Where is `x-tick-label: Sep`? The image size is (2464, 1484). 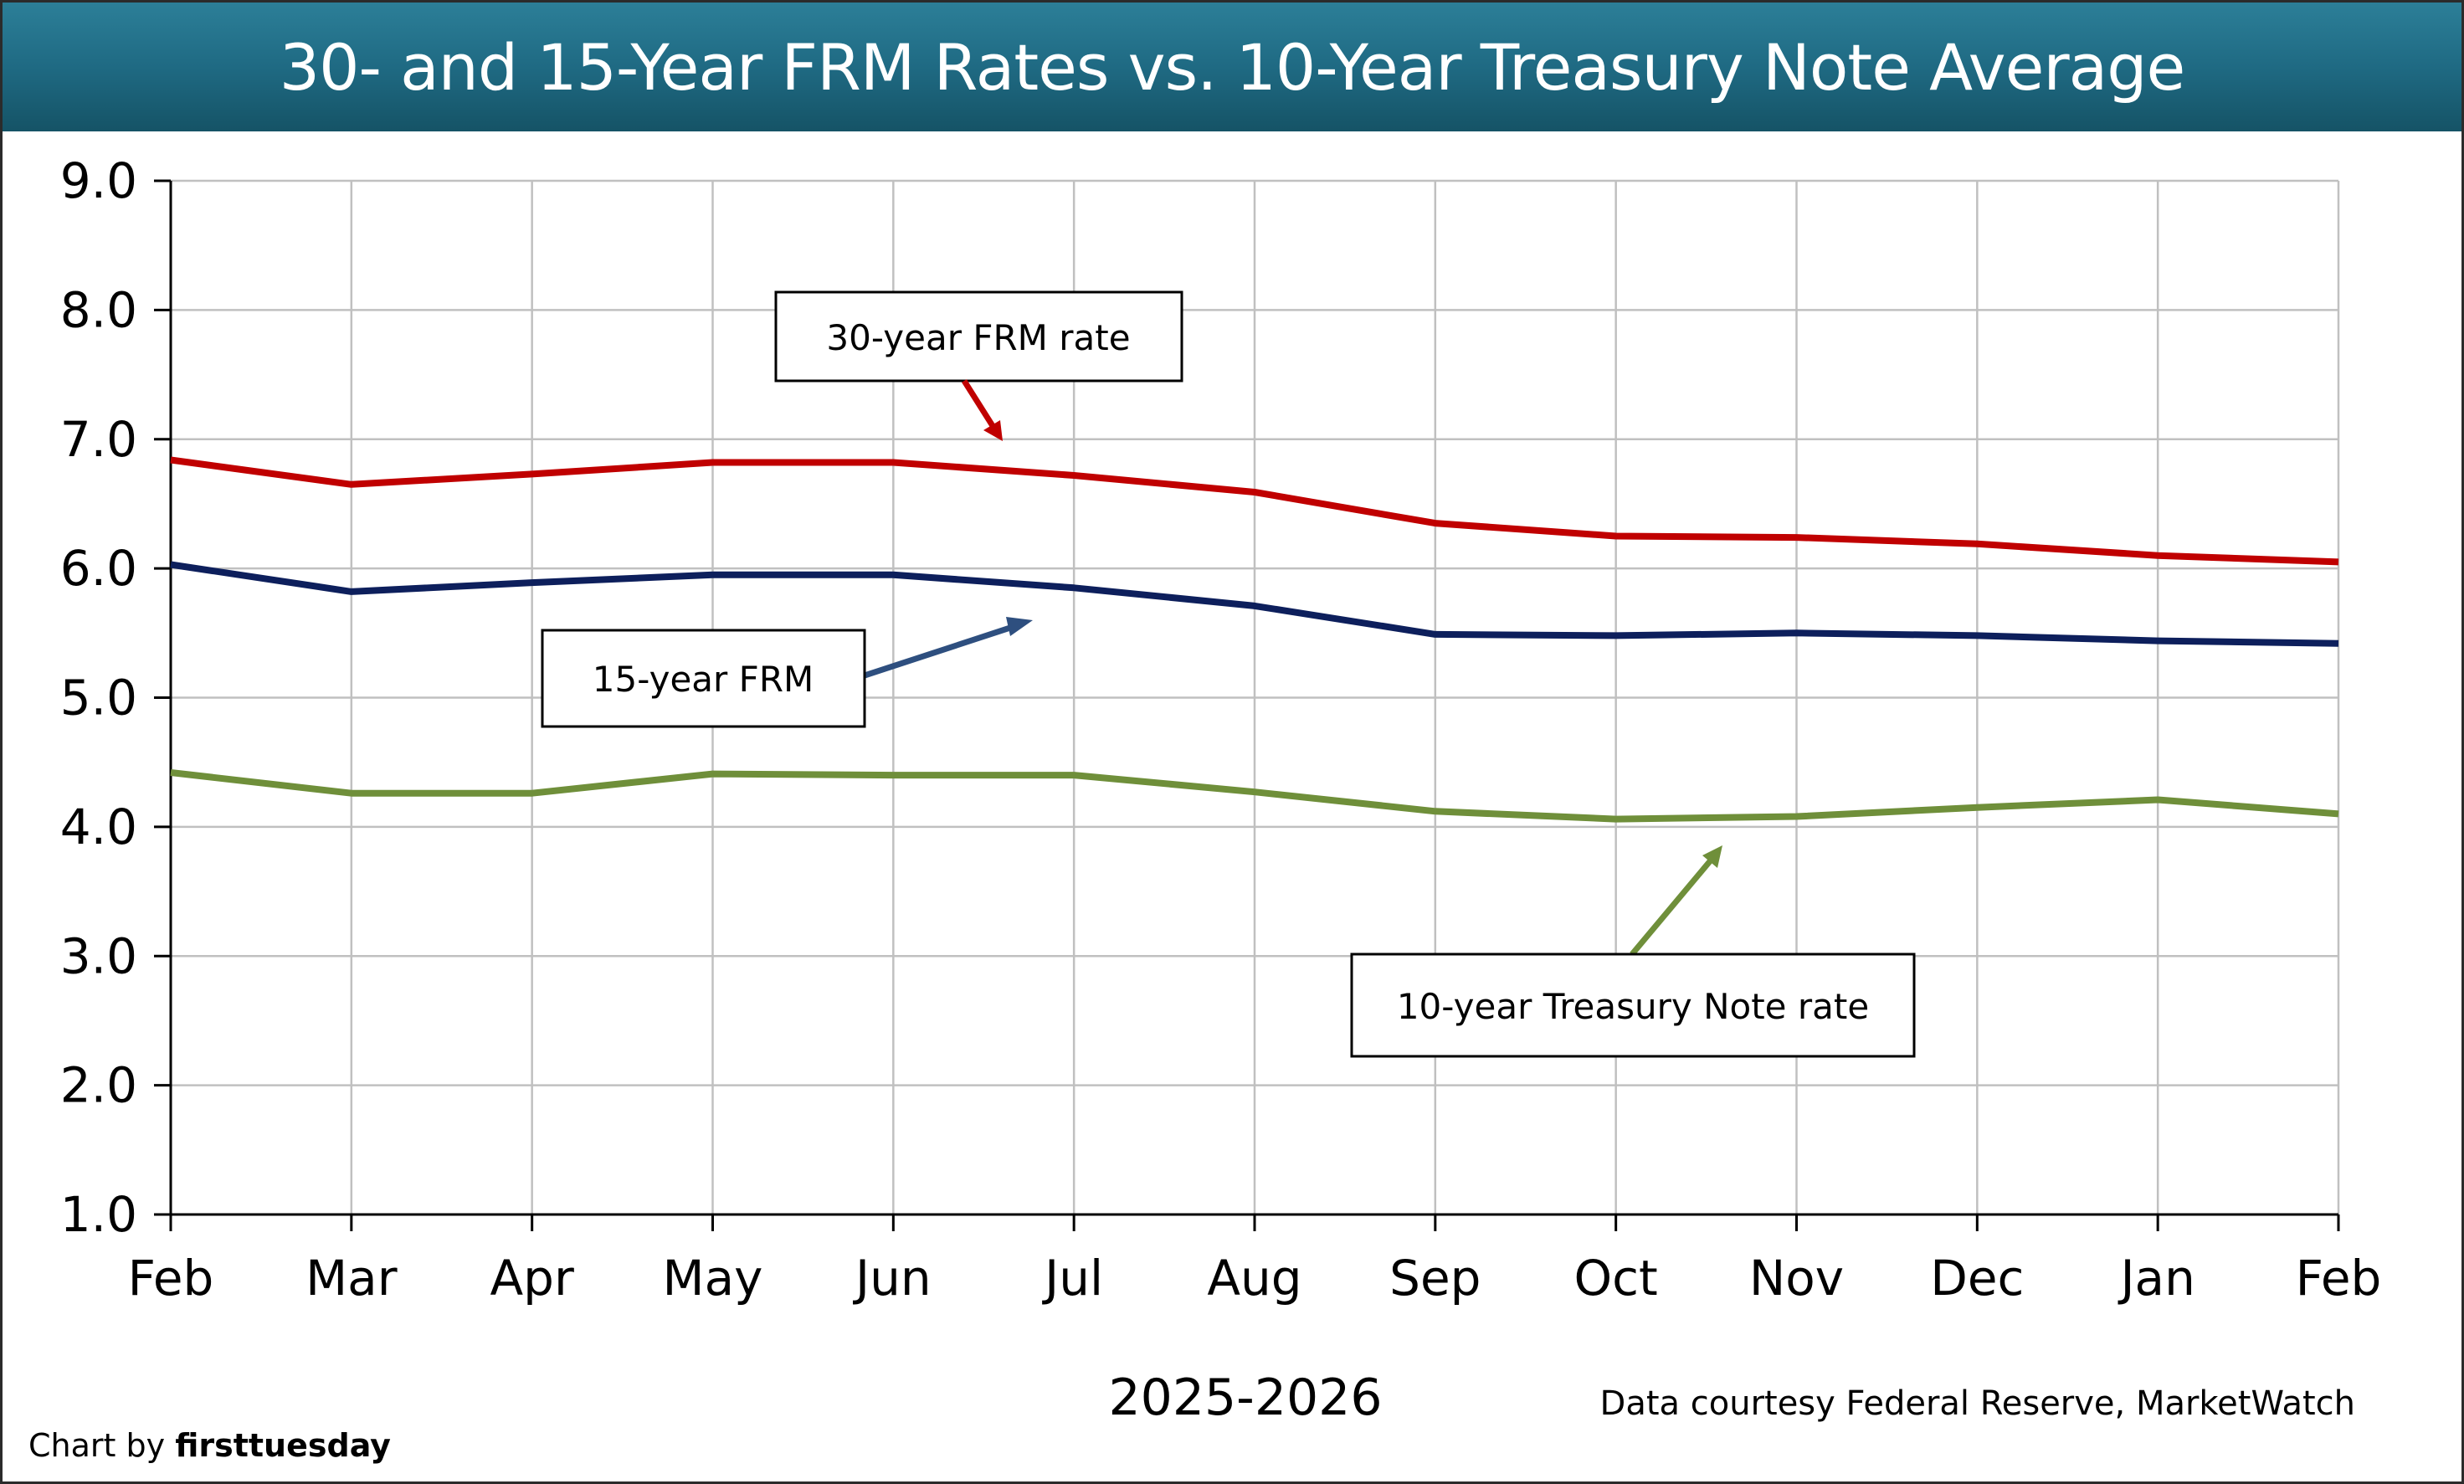
x-tick-label: Sep is located at coordinates (1435, 1279).